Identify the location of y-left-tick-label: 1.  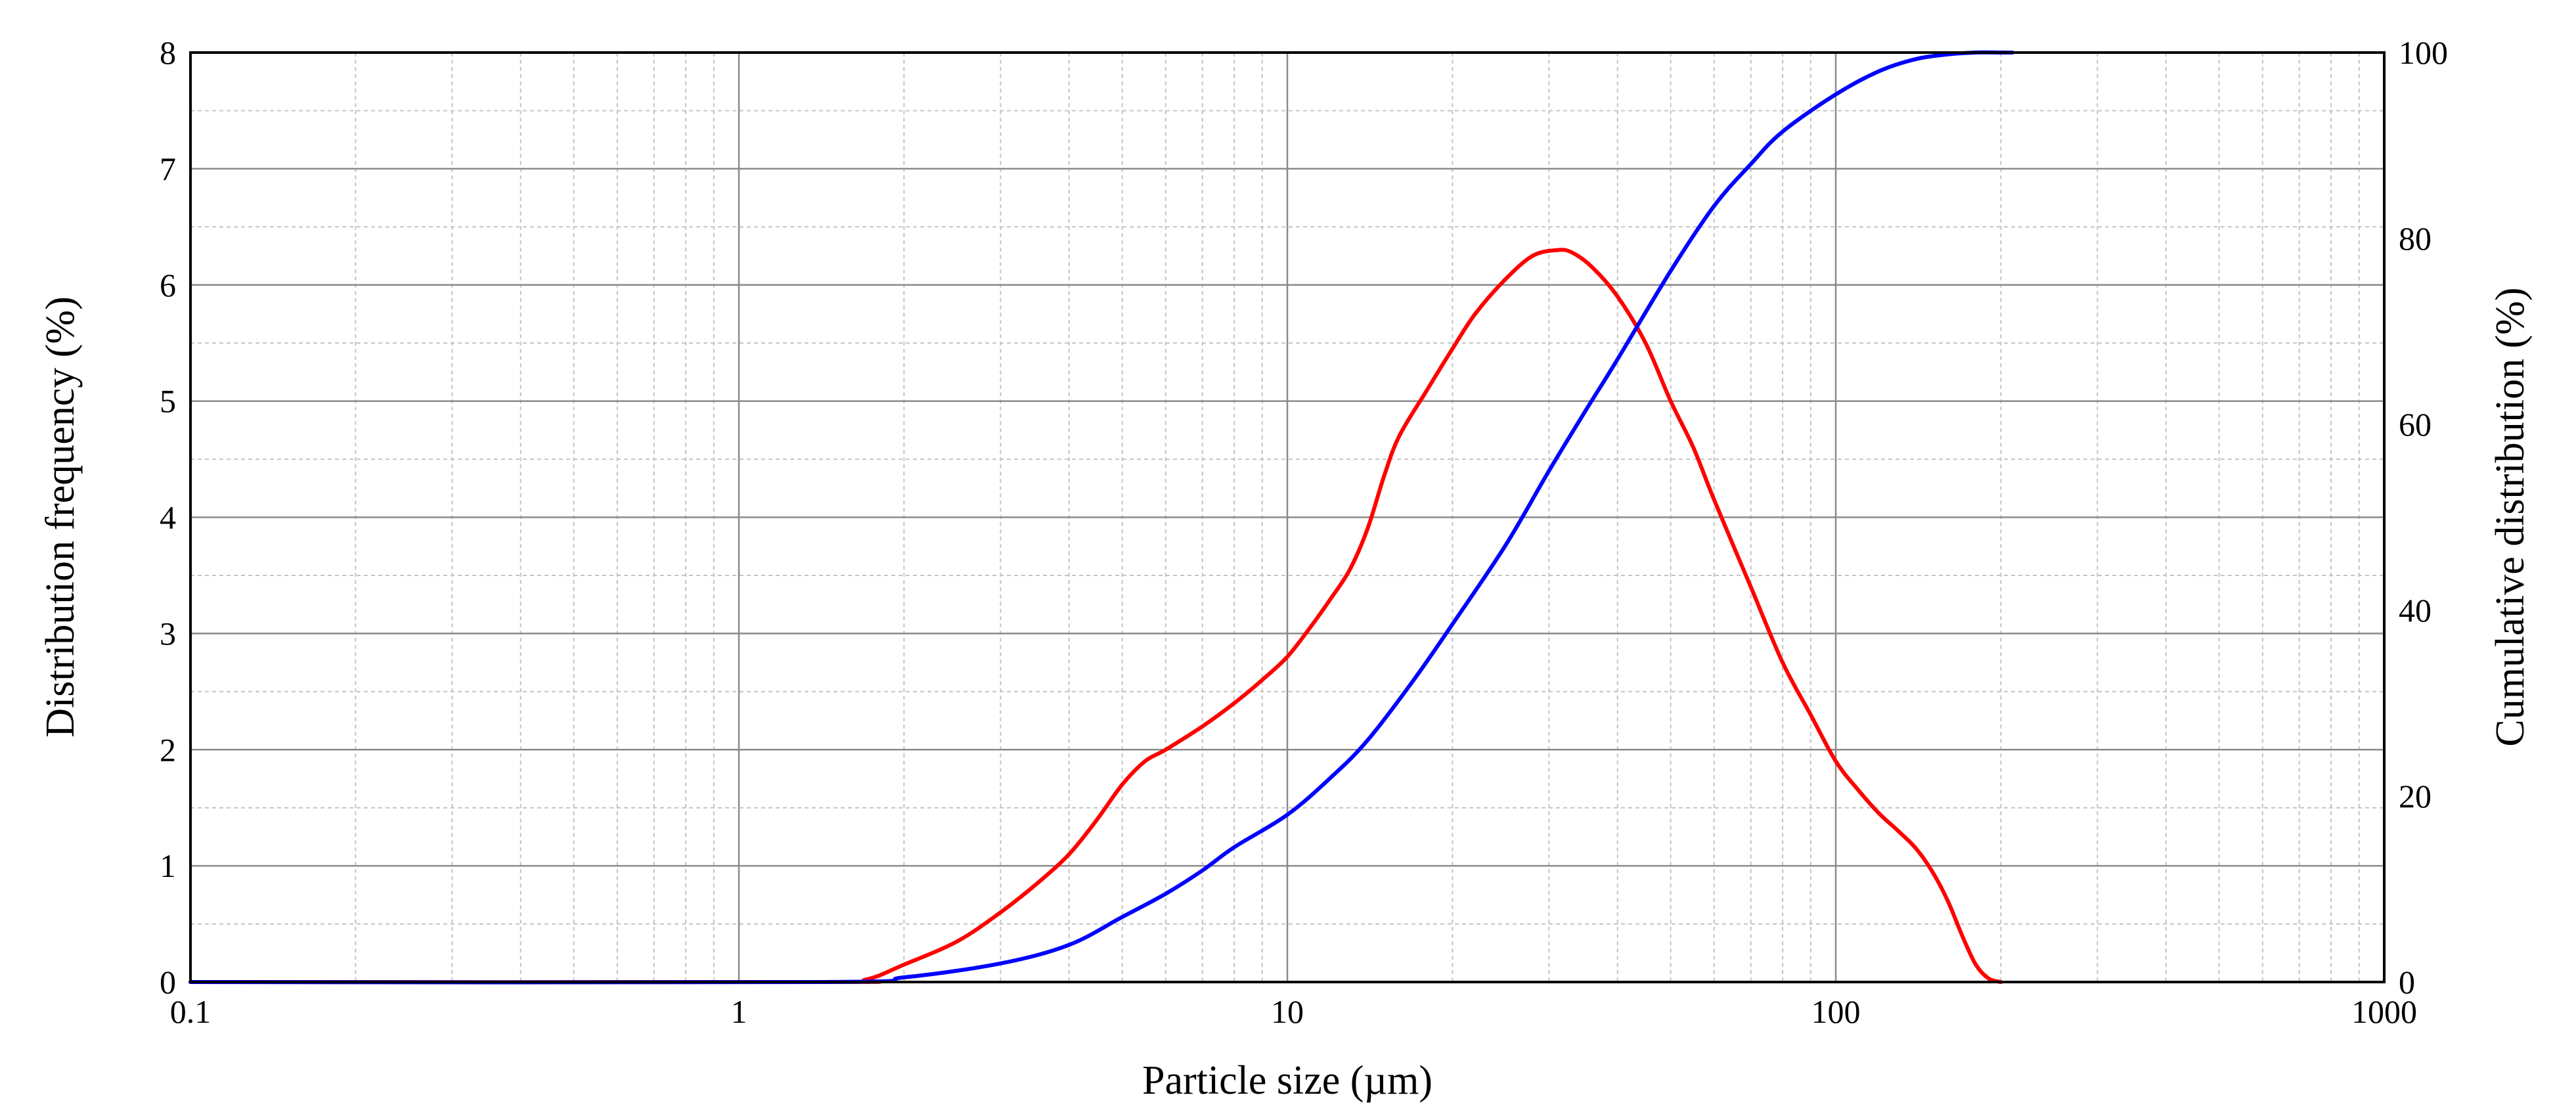
(168, 866).